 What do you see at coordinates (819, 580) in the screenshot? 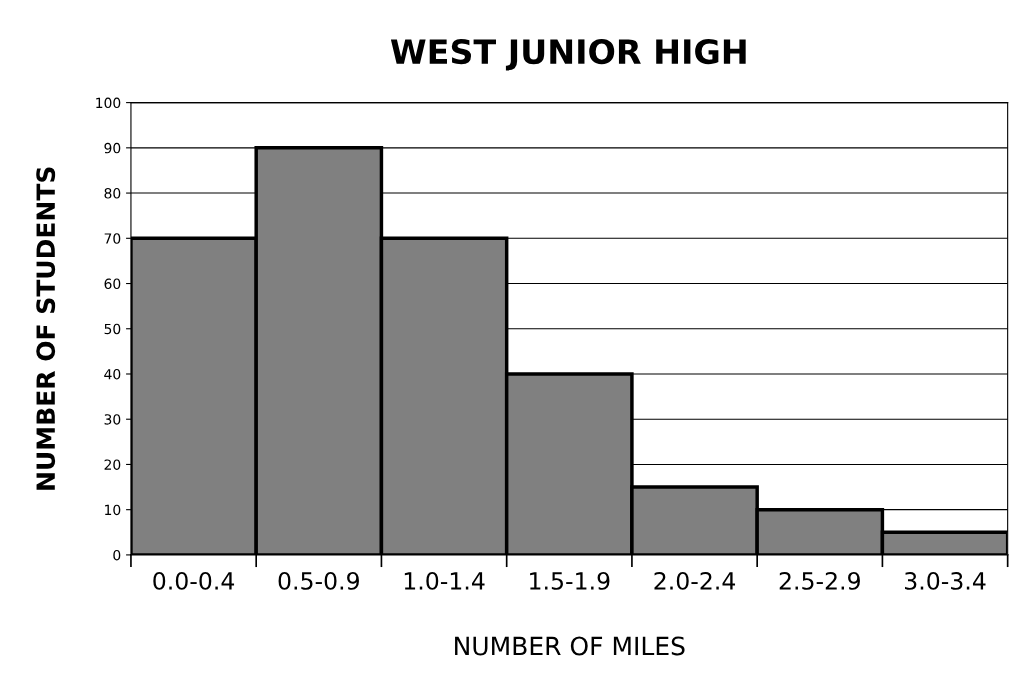
I see `x-tick-label: 2.5-2.9` at bounding box center [819, 580].